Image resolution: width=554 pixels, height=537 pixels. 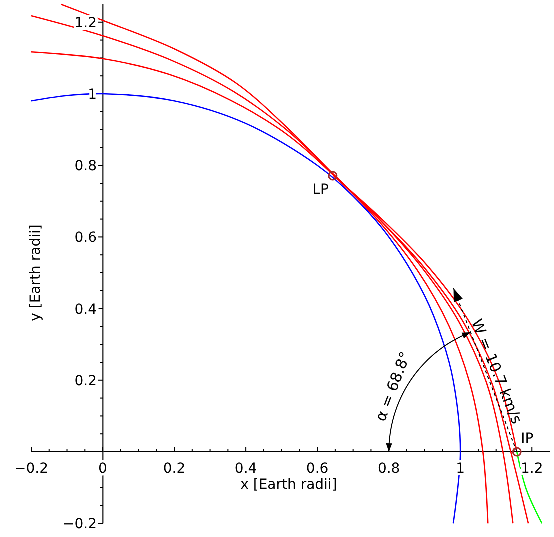 What do you see at coordinates (86, 381) in the screenshot?
I see `y-tick-label: 0.2` at bounding box center [86, 381].